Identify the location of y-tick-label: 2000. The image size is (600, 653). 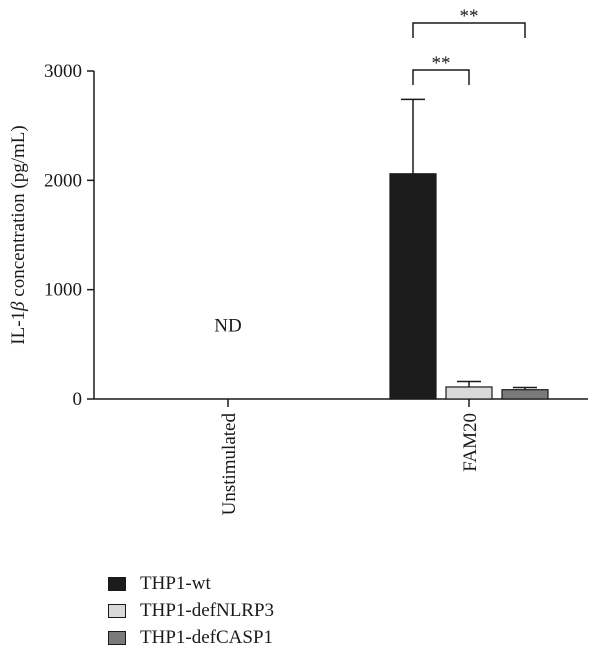
(63, 180).